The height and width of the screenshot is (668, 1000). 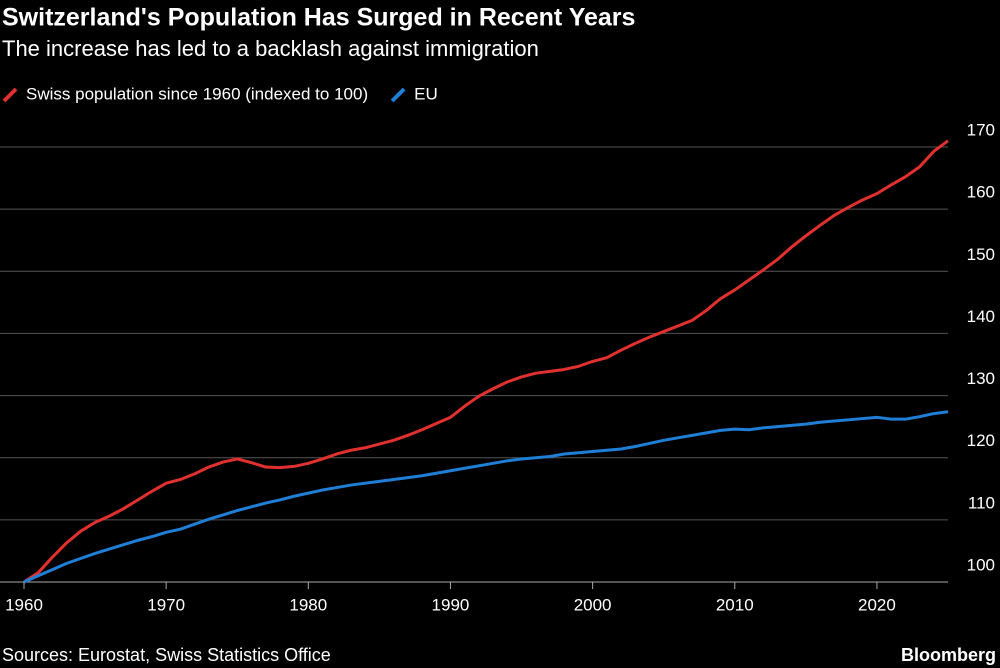 I want to click on legend-label: EU, so click(x=426, y=93).